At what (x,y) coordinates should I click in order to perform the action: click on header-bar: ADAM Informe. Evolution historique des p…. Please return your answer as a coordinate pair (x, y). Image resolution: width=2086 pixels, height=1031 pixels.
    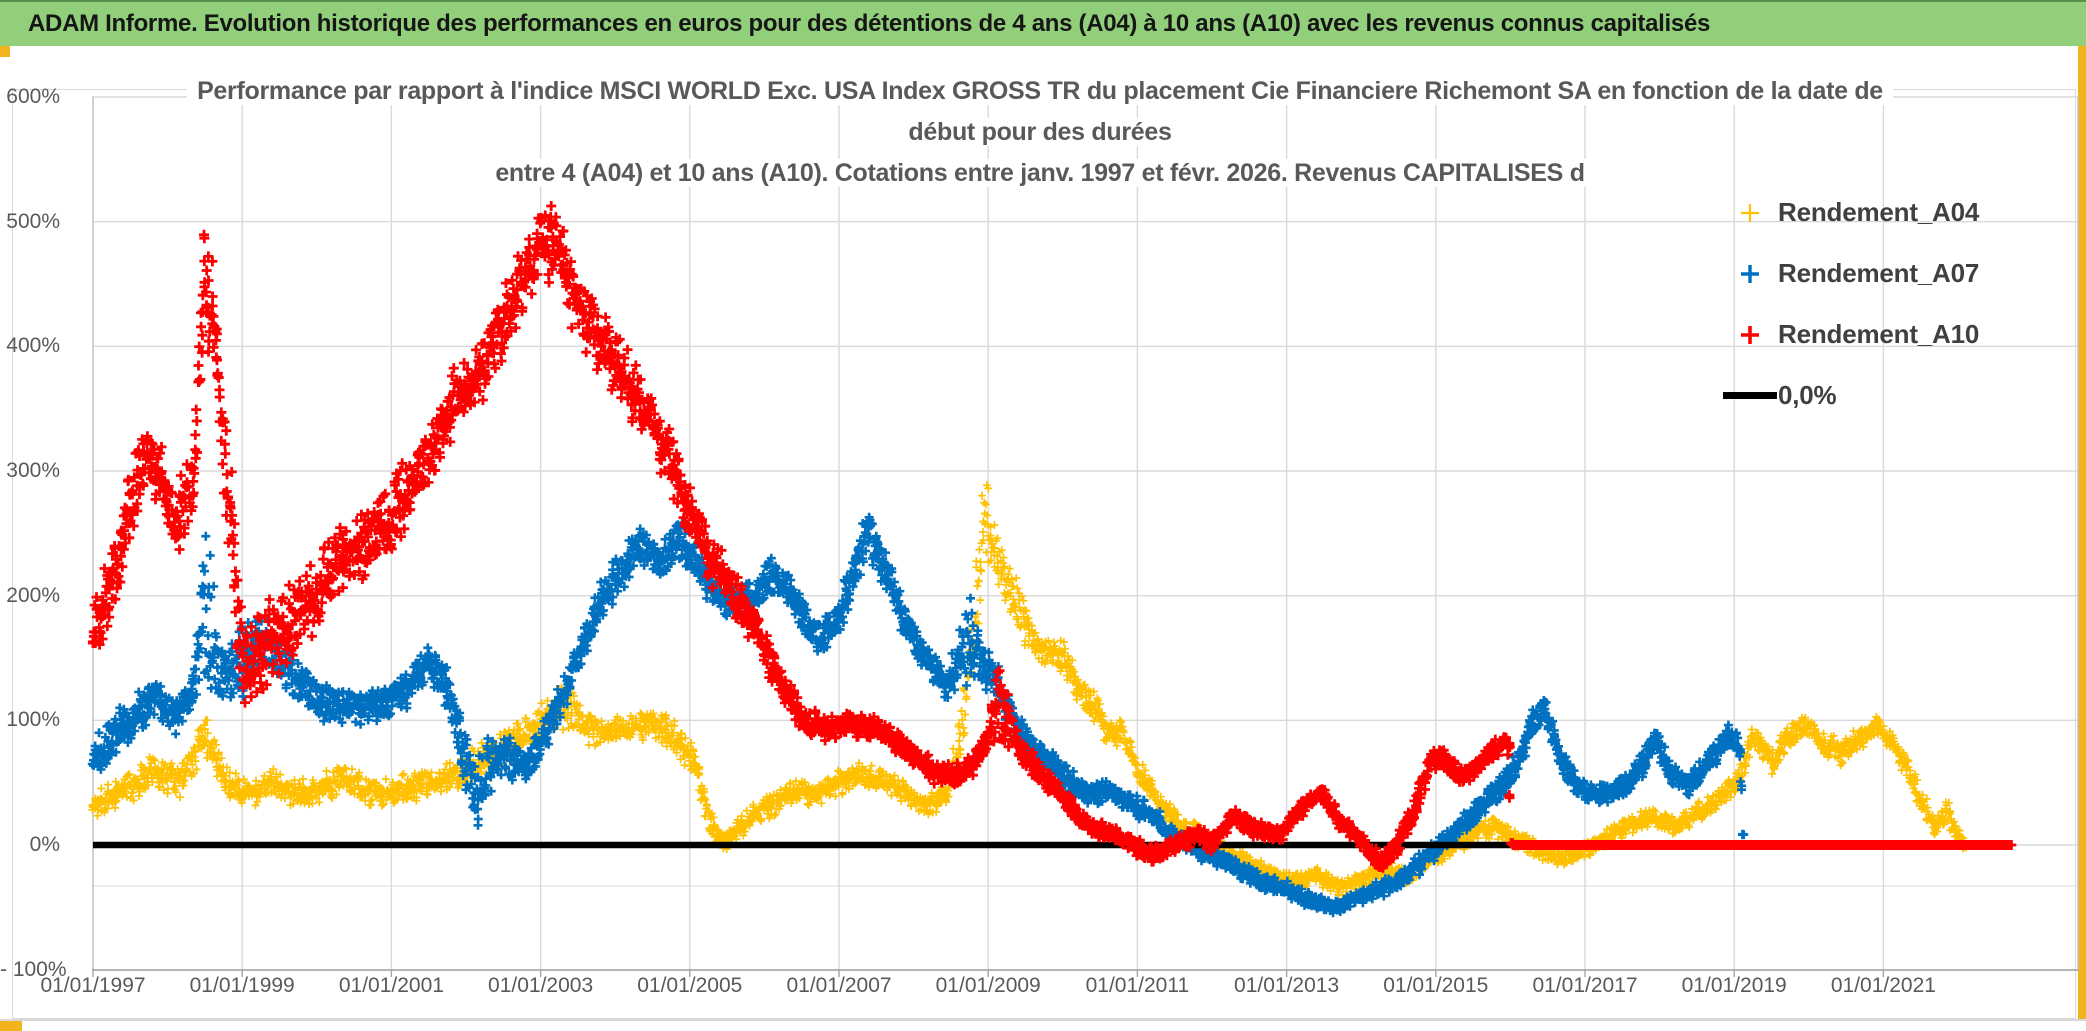
    Looking at the image, I should click on (1043, 23).